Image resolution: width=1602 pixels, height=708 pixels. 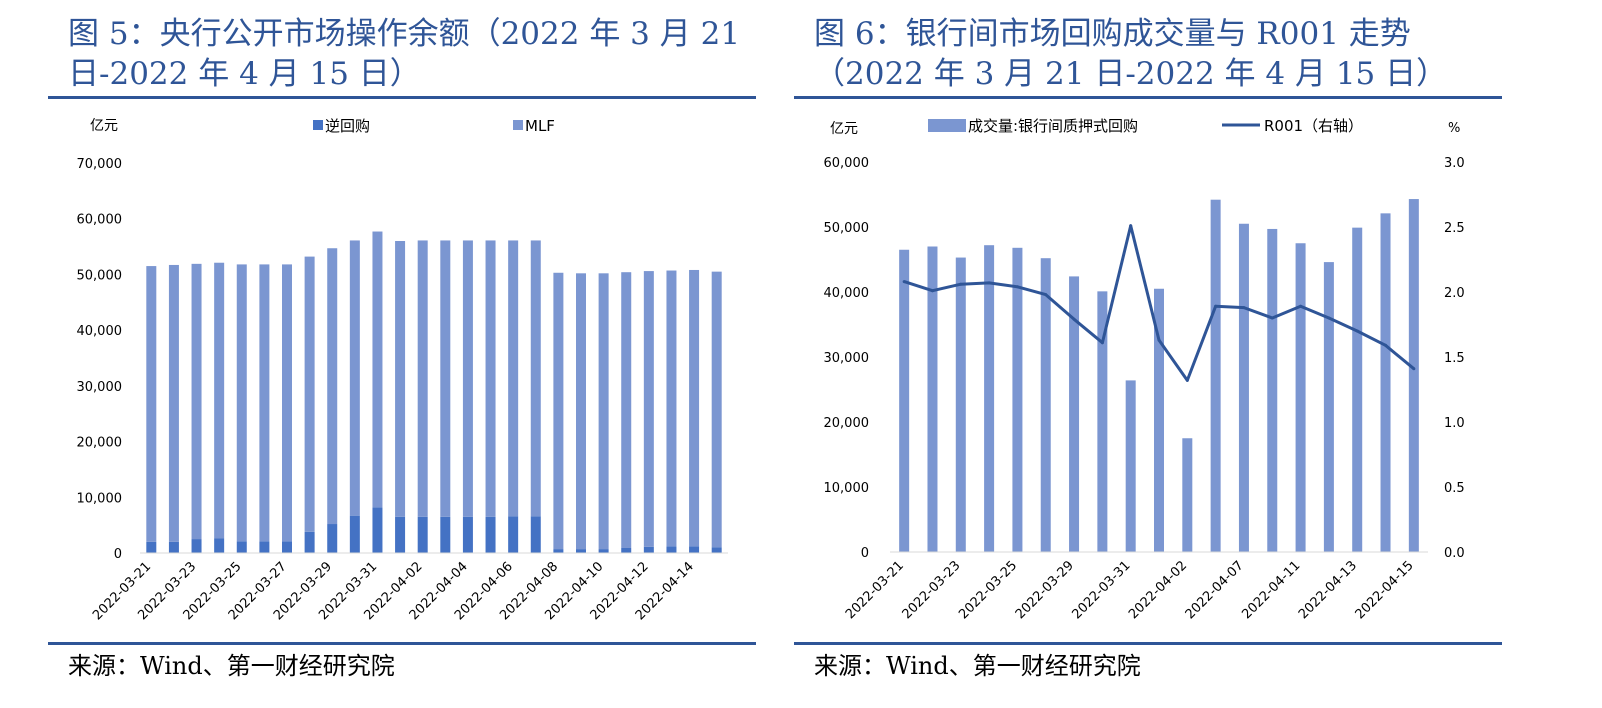 I want to click on y2-tick-label: 1.0, so click(x=1454, y=423).